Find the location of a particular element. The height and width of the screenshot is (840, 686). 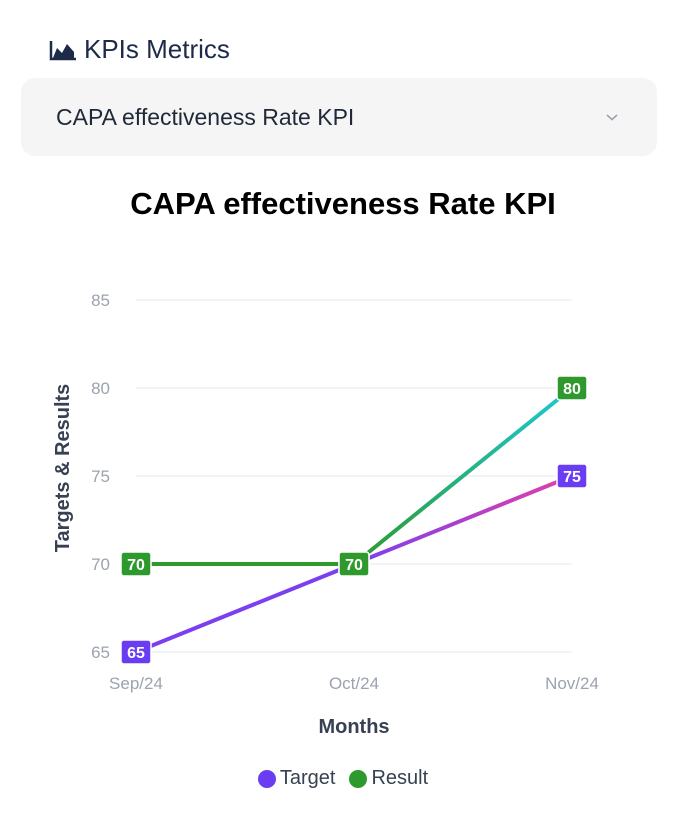

y-tick-label: 85 is located at coordinates (100, 300).